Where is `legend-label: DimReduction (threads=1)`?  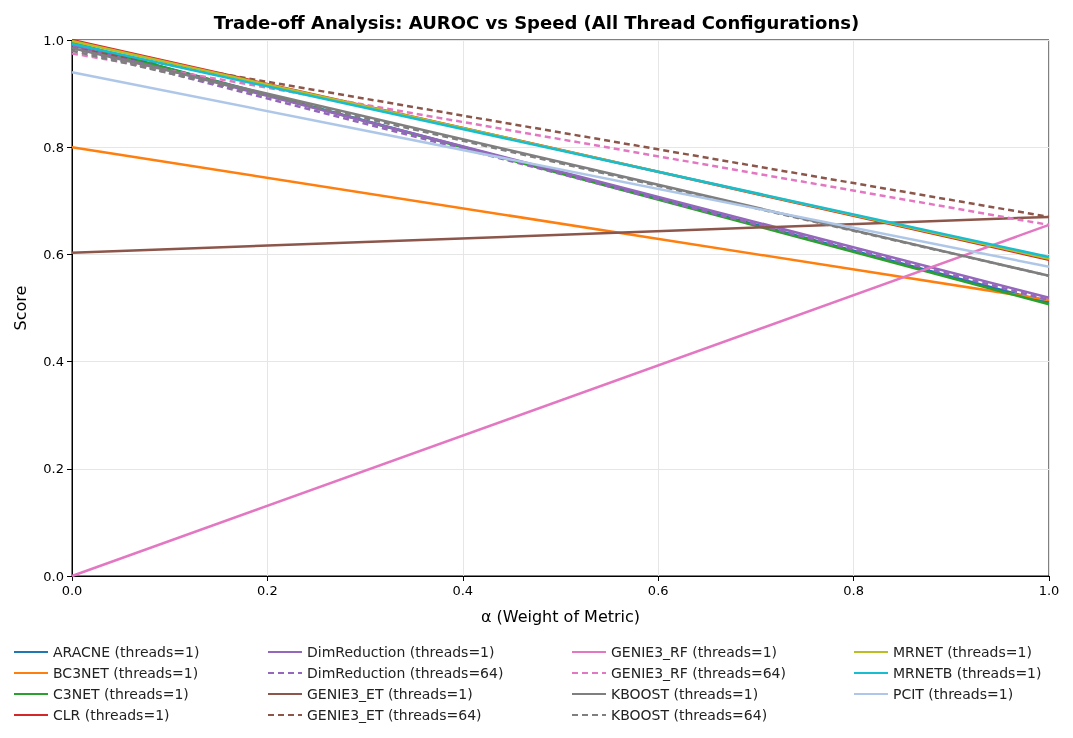 legend-label: DimReduction (threads=1) is located at coordinates (401, 652).